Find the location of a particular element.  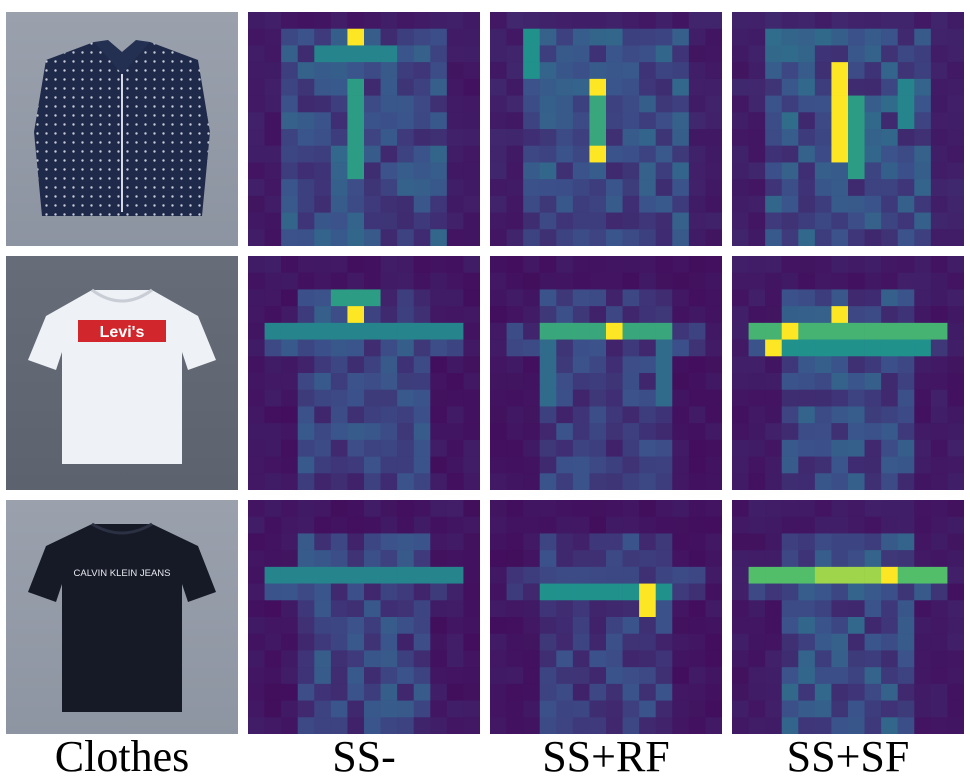

column-label-clothes: Clothes is located at coordinates (122, 756).